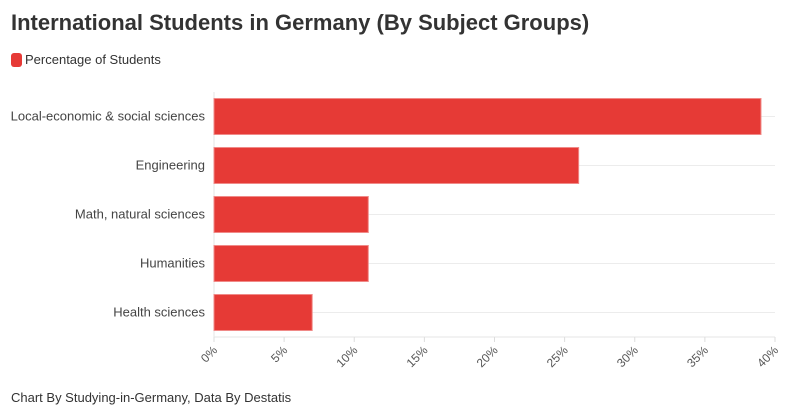  Describe the element at coordinates (16, 59) in the screenshot. I see `legend-swatch` at that location.